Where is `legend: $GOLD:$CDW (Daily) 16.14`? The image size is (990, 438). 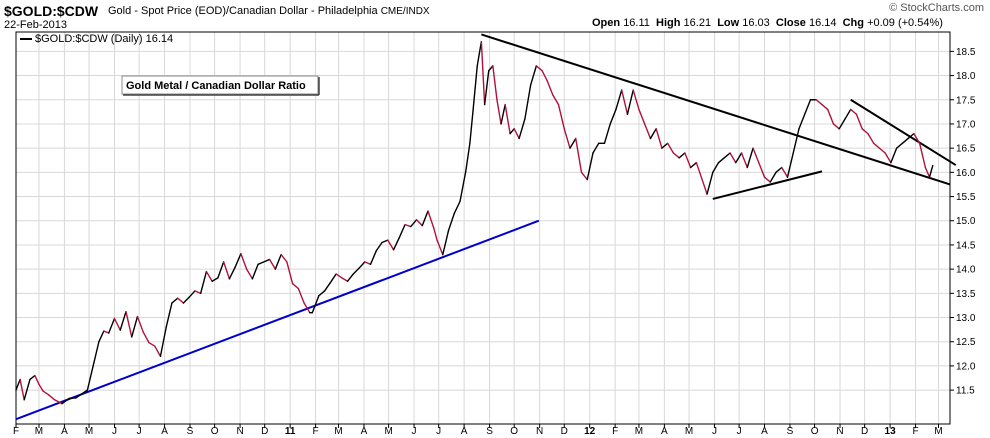 legend: $GOLD:$CDW (Daily) 16.14 is located at coordinates (96, 39).